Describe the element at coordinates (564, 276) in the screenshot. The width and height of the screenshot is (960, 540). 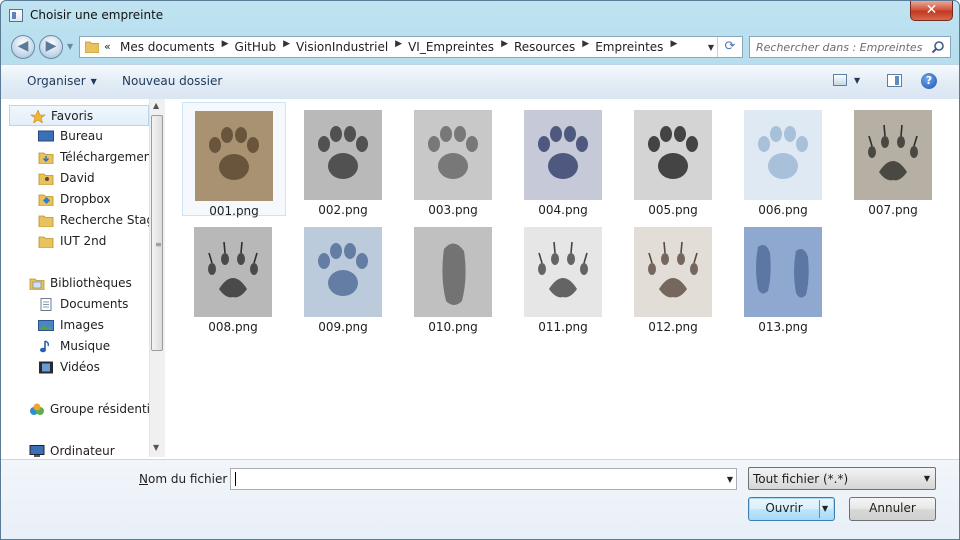
I see `file-item: 011.png` at that location.